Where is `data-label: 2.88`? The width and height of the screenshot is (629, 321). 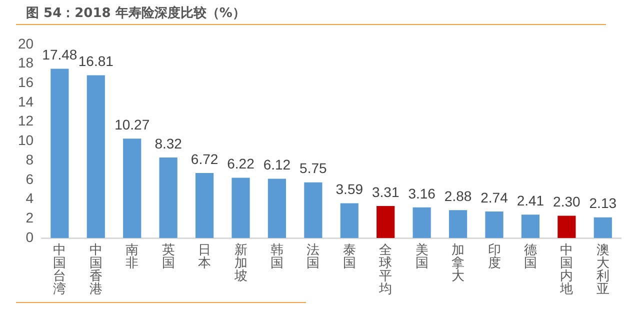
data-label: 2.88 is located at coordinates (458, 196).